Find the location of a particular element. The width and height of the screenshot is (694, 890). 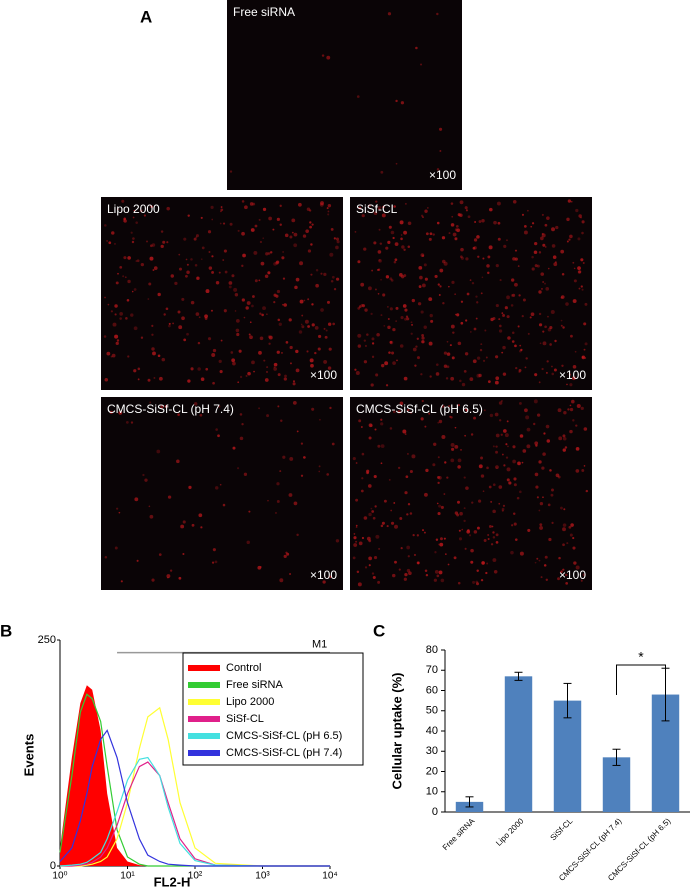

y-axis-label: Cellular uptake (%) is located at coordinates (396, 730).